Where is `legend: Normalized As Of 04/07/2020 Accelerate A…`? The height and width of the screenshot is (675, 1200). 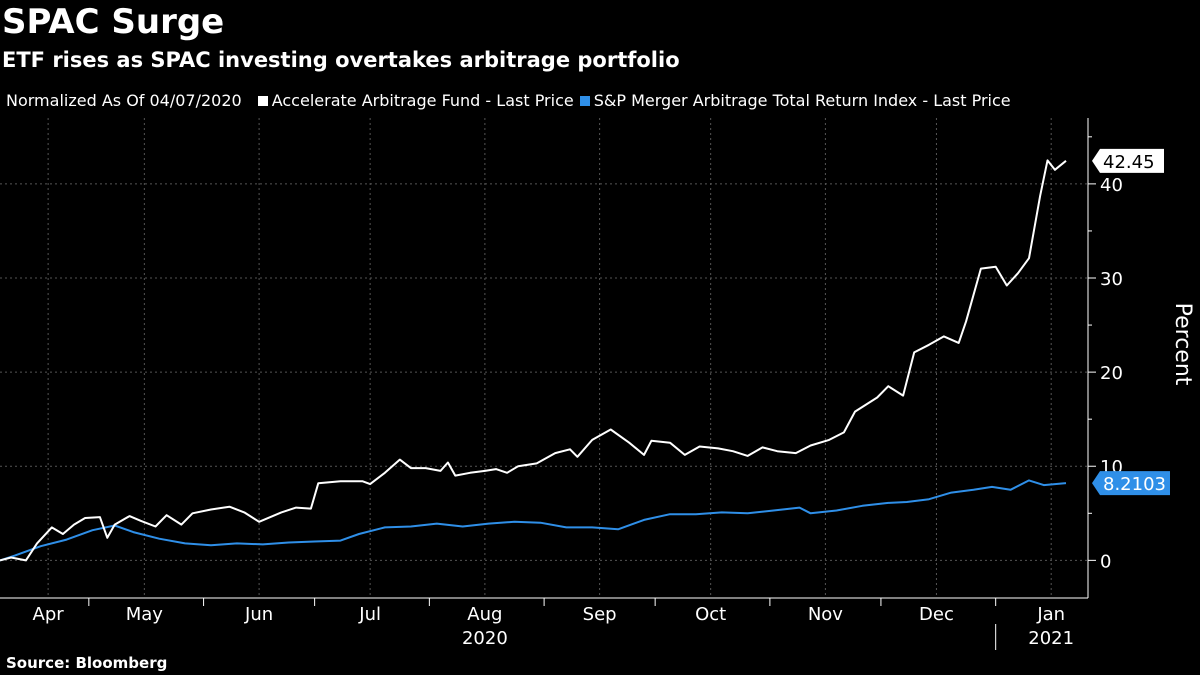
legend: Normalized As Of 04/07/2020 Accelerate A… is located at coordinates (511, 101).